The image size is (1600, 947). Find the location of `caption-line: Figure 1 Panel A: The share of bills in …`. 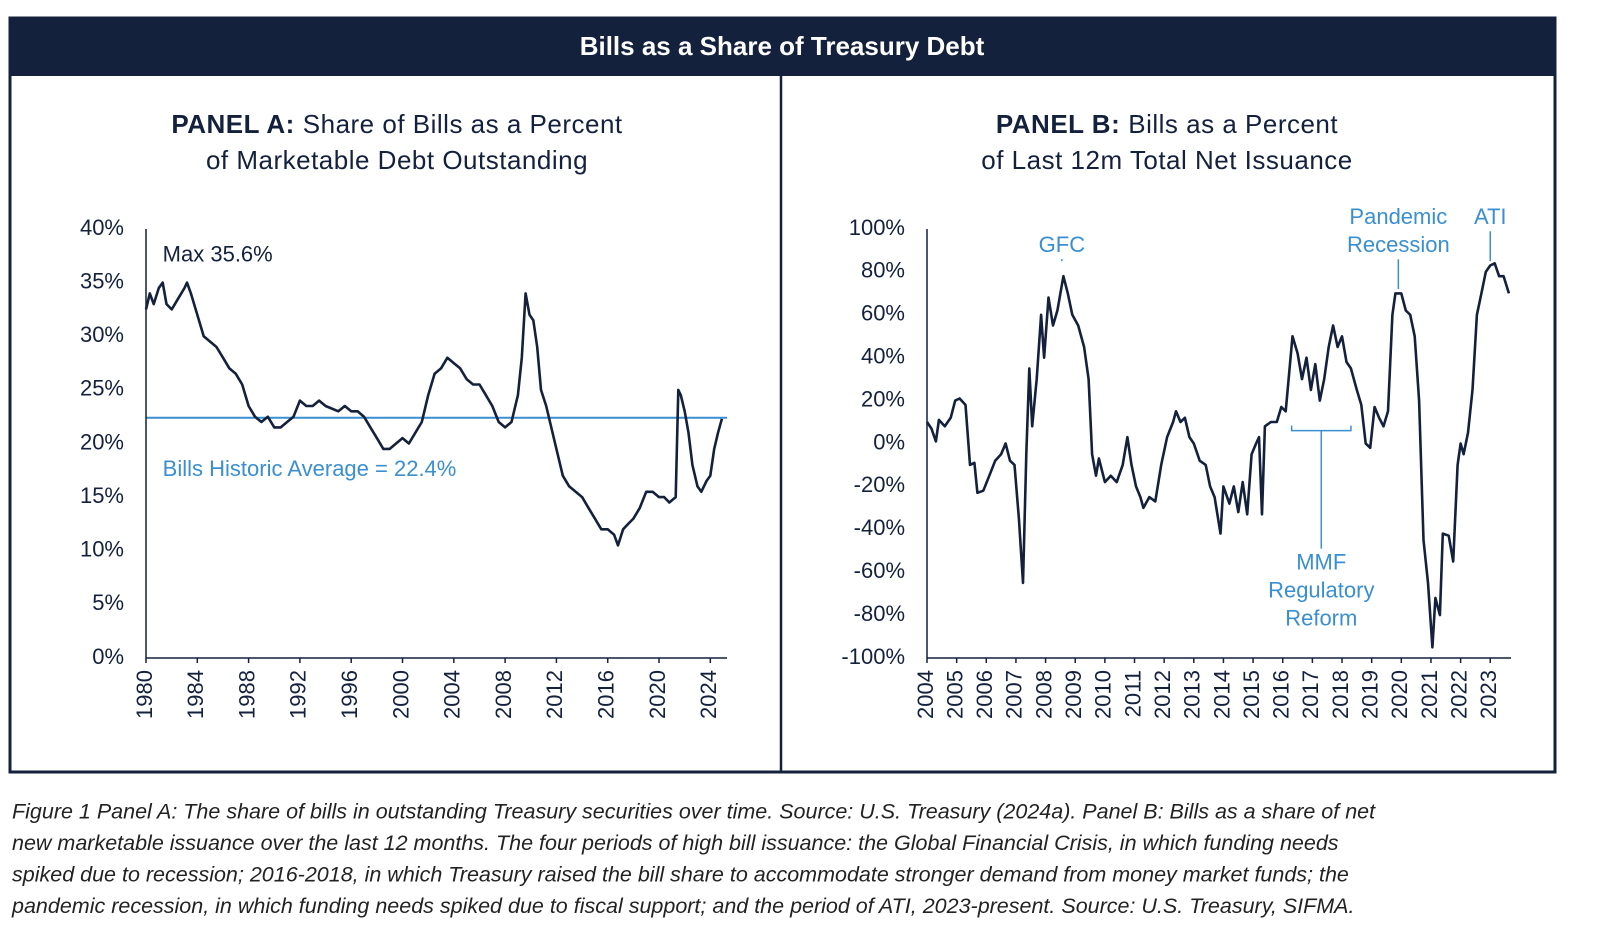

caption-line: Figure 1 Panel A: The share of bills in … is located at coordinates (694, 812).